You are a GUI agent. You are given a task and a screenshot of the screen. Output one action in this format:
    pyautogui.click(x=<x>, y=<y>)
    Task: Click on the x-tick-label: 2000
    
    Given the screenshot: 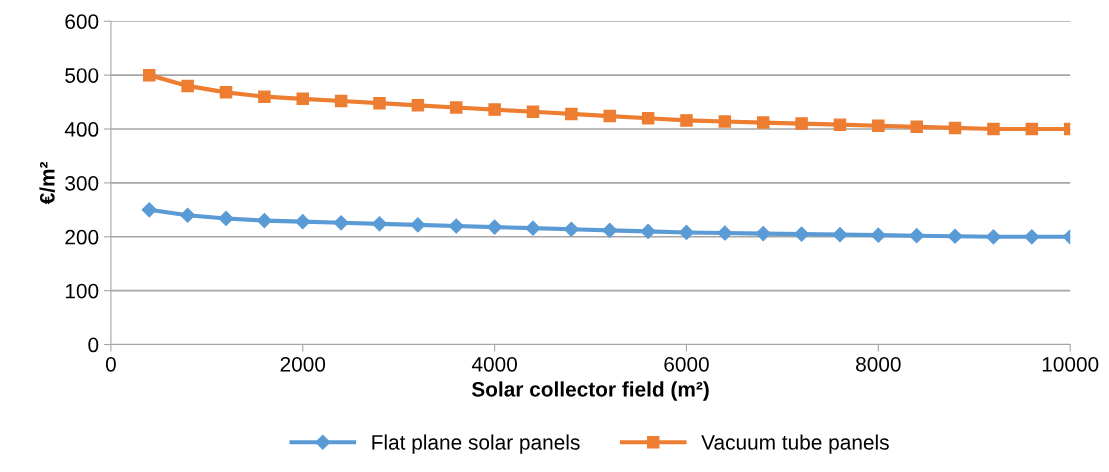 What is the action you would take?
    pyautogui.click(x=303, y=364)
    